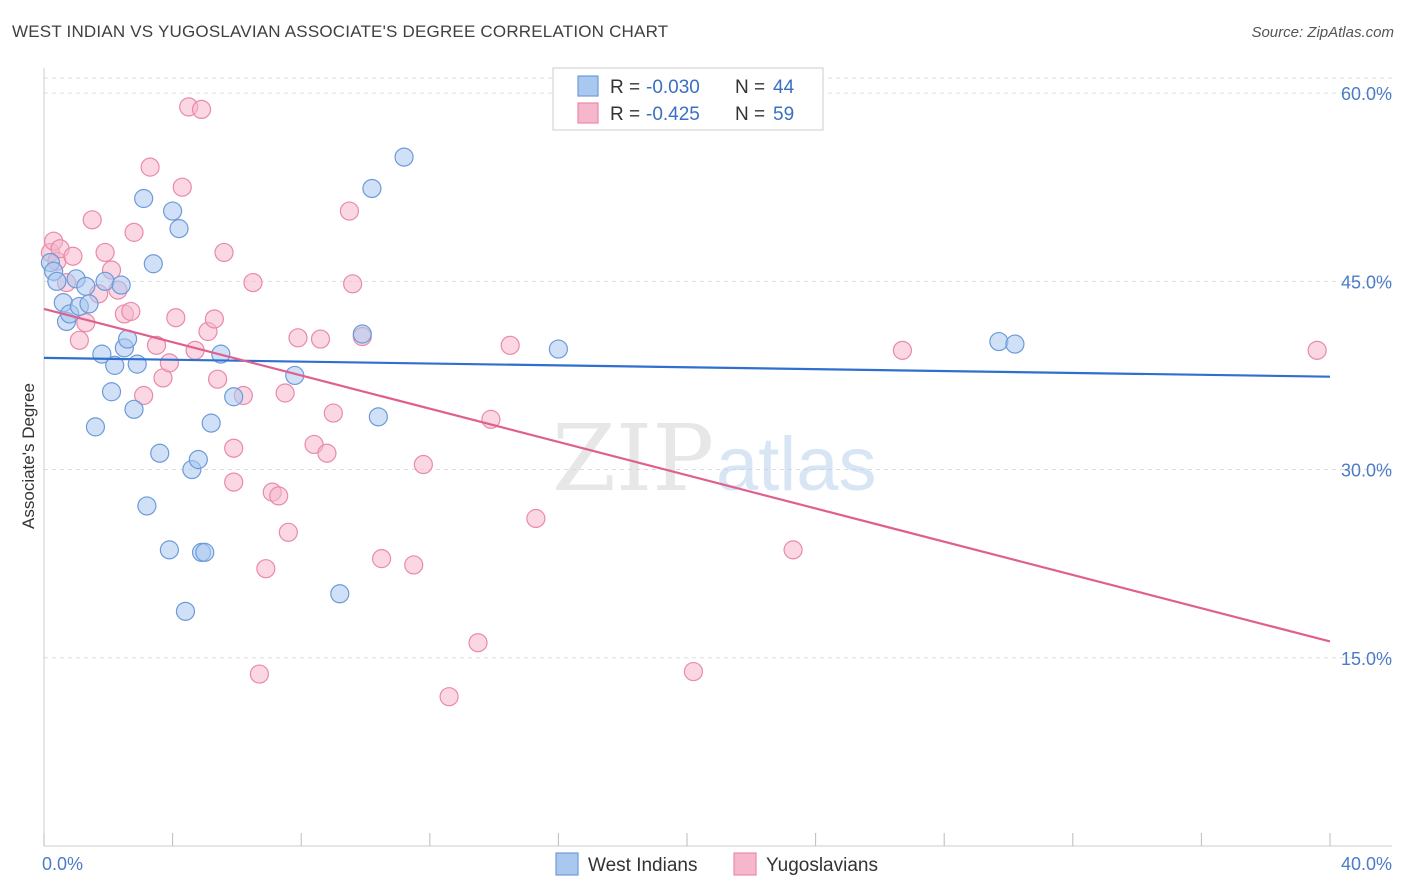  I want to click on legend-bottom-swatch-pink, so click(745, 864).